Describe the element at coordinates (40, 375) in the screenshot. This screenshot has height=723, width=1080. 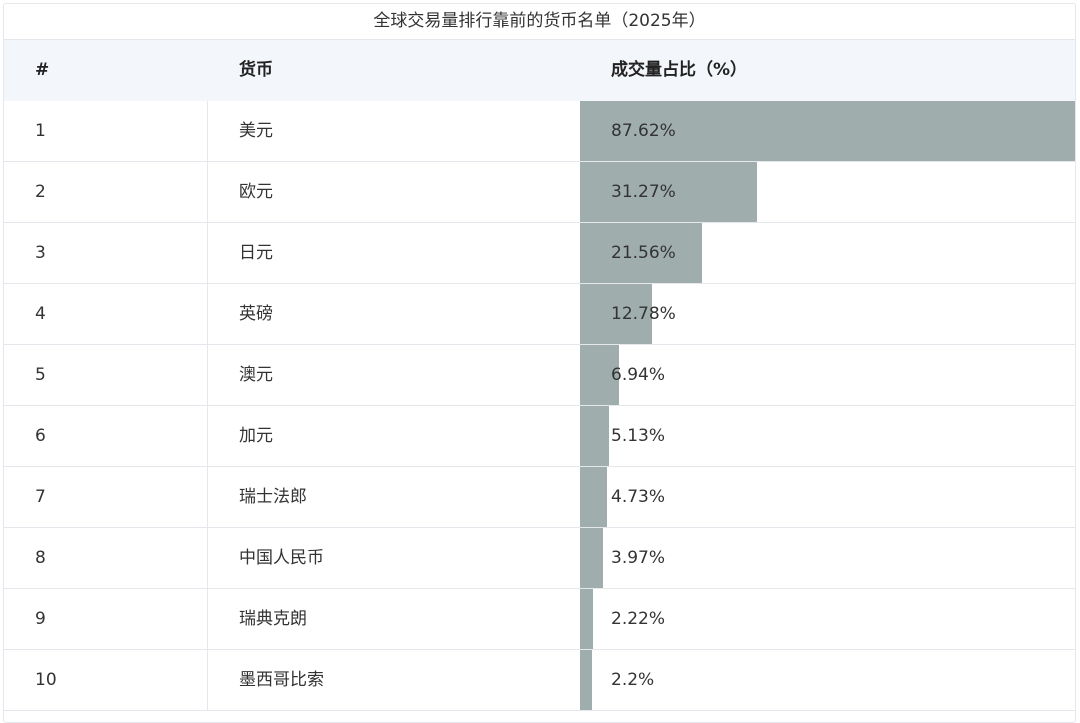
I see `rank-cell: 5` at that location.